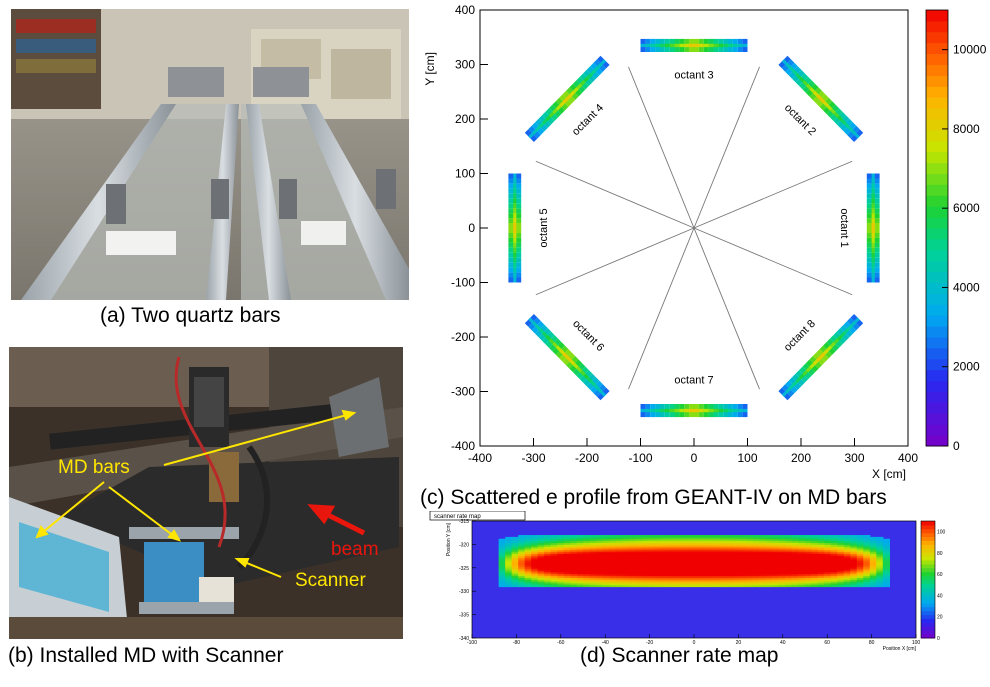  Describe the element at coordinates (480, 458) in the screenshot. I see `x-tick-label: -400` at that location.